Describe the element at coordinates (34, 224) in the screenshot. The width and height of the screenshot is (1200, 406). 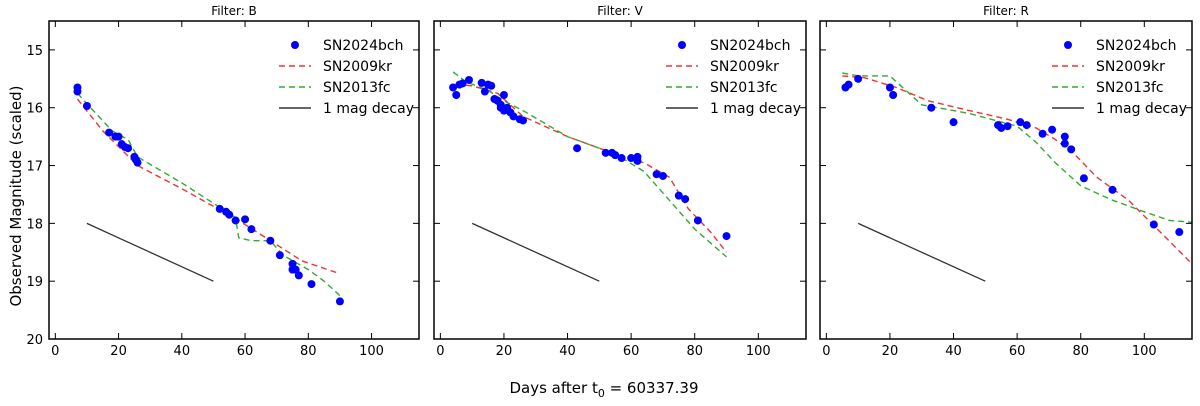
I see `y-tick-label: 18` at that location.